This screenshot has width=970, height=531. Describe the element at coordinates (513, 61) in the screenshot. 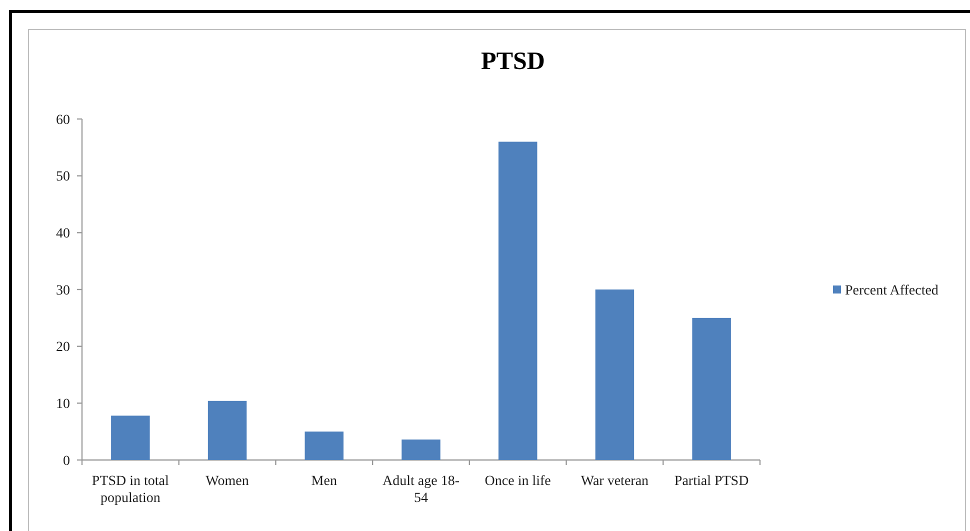

I see `chart-title: PTSD` at that location.